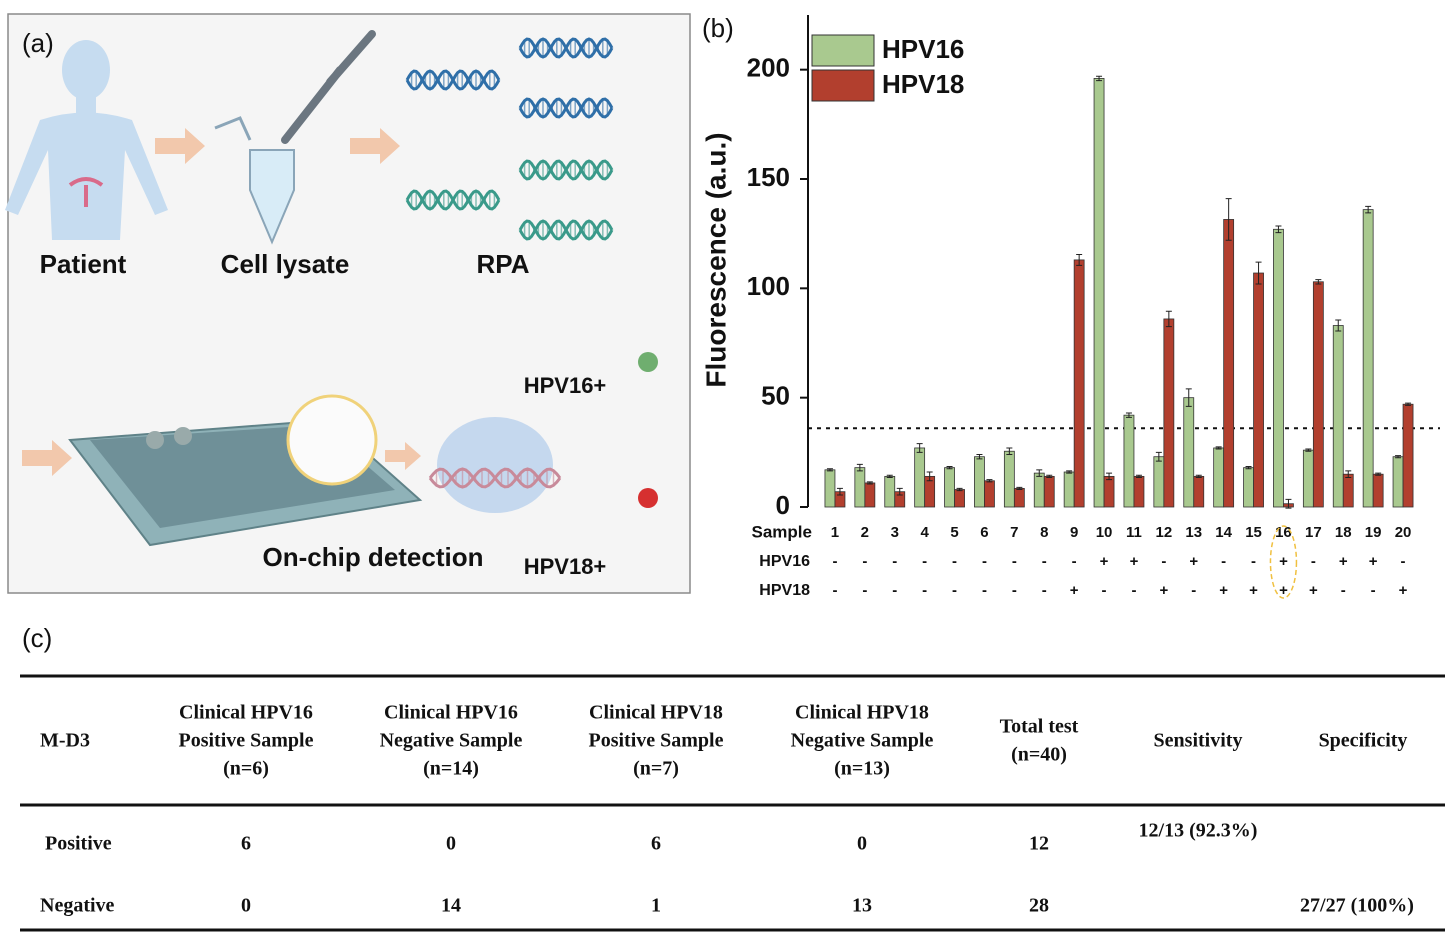 The image size is (1450, 933). I want to click on x-tick-label: 4, so click(924, 532).